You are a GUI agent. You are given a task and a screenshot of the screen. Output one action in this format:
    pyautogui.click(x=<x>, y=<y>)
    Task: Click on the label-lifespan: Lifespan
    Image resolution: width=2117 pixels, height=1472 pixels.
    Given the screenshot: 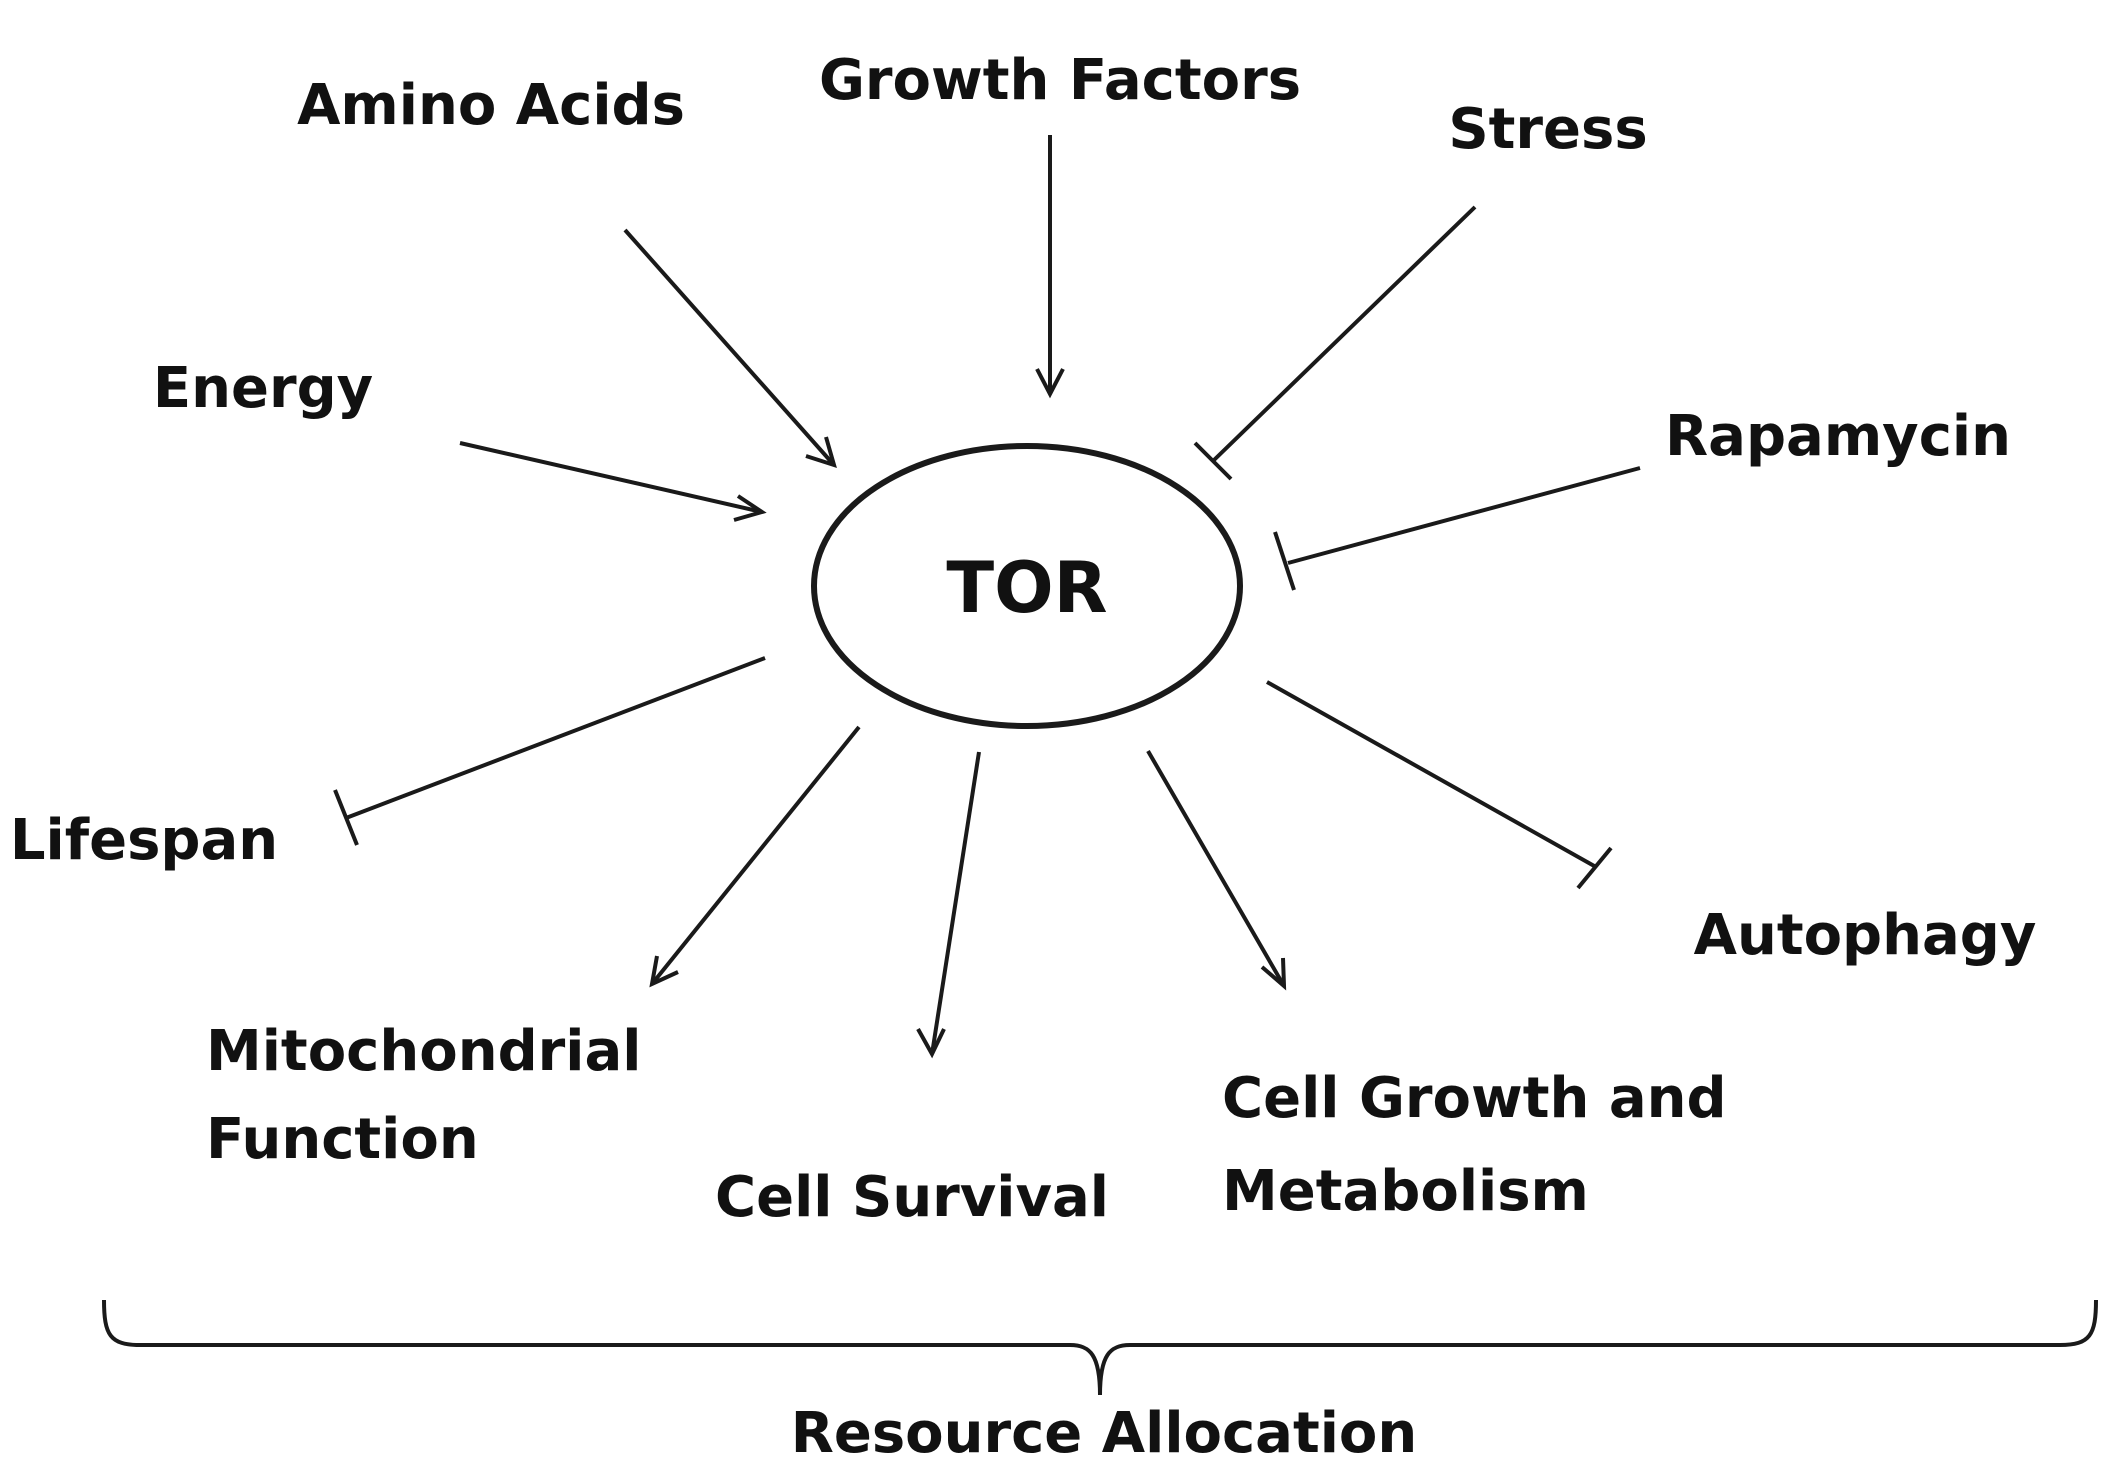 What is the action you would take?
    pyautogui.click(x=144, y=840)
    